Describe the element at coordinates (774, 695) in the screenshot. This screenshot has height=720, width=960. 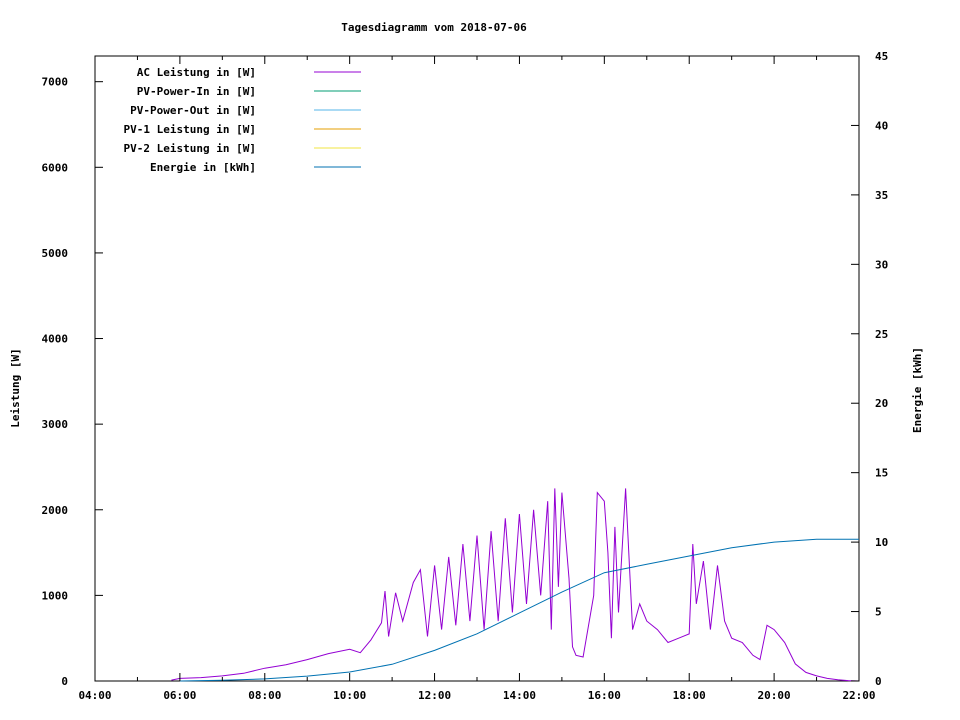
I see `x-tick-label: 20:00` at that location.